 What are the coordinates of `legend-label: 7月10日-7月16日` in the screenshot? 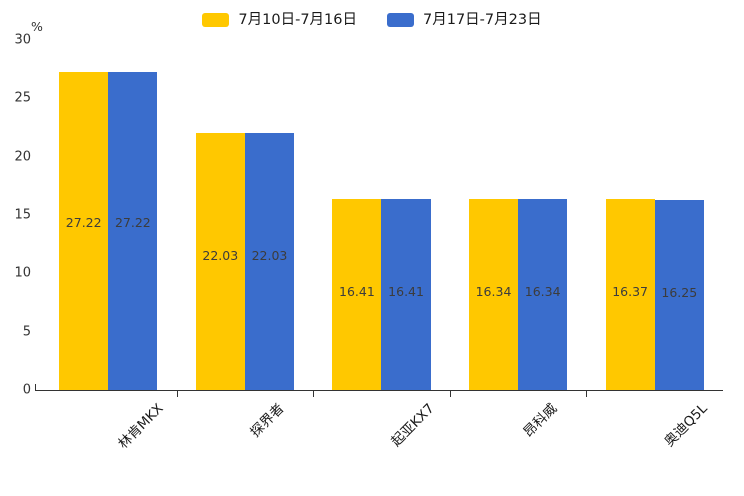 It's located at (297, 19).